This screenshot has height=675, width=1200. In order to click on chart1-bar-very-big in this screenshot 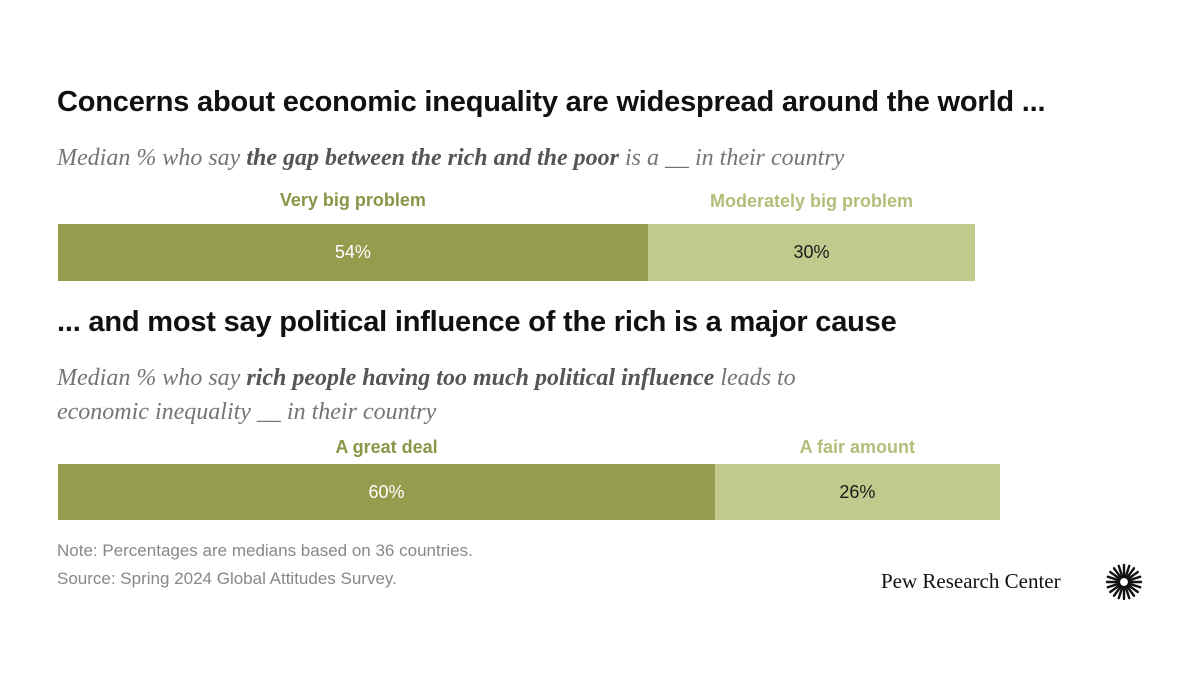, I will do `click(353, 252)`.